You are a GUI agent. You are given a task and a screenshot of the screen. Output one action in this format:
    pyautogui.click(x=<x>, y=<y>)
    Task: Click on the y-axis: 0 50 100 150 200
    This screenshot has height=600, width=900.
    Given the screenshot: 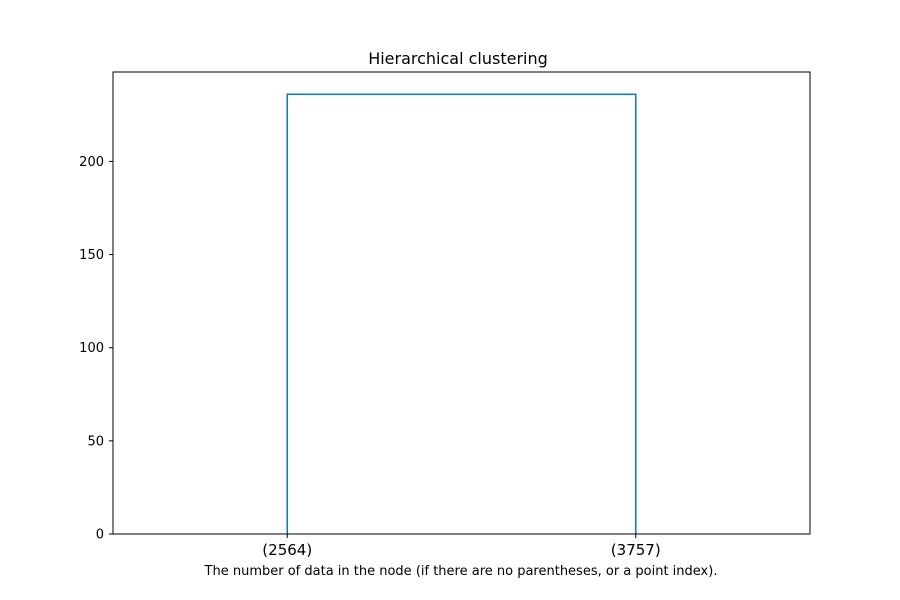 What is the action you would take?
    pyautogui.click(x=96, y=349)
    